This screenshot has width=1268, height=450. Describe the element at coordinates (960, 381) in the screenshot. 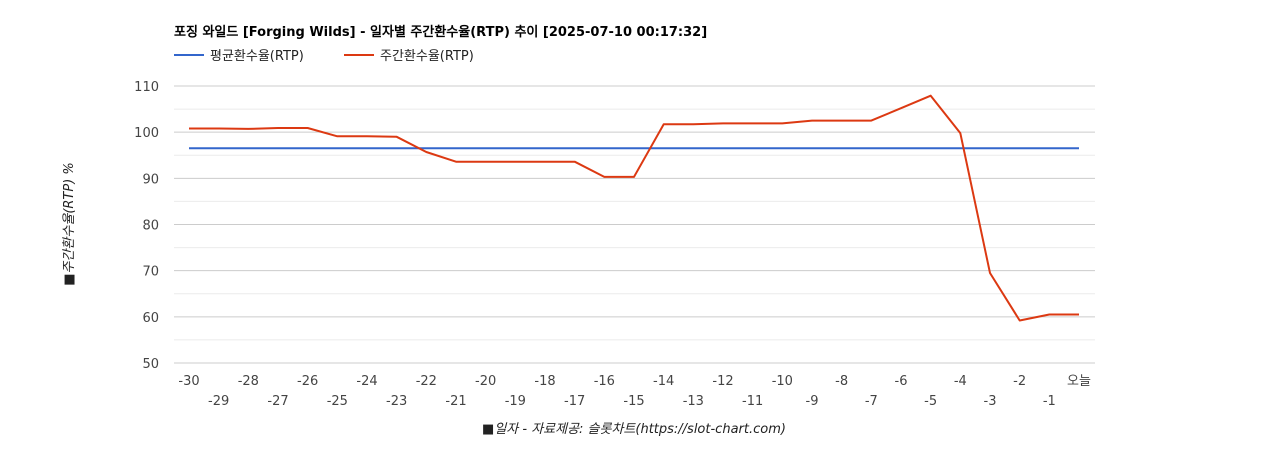

I see `x-tick-label: -4` at that location.